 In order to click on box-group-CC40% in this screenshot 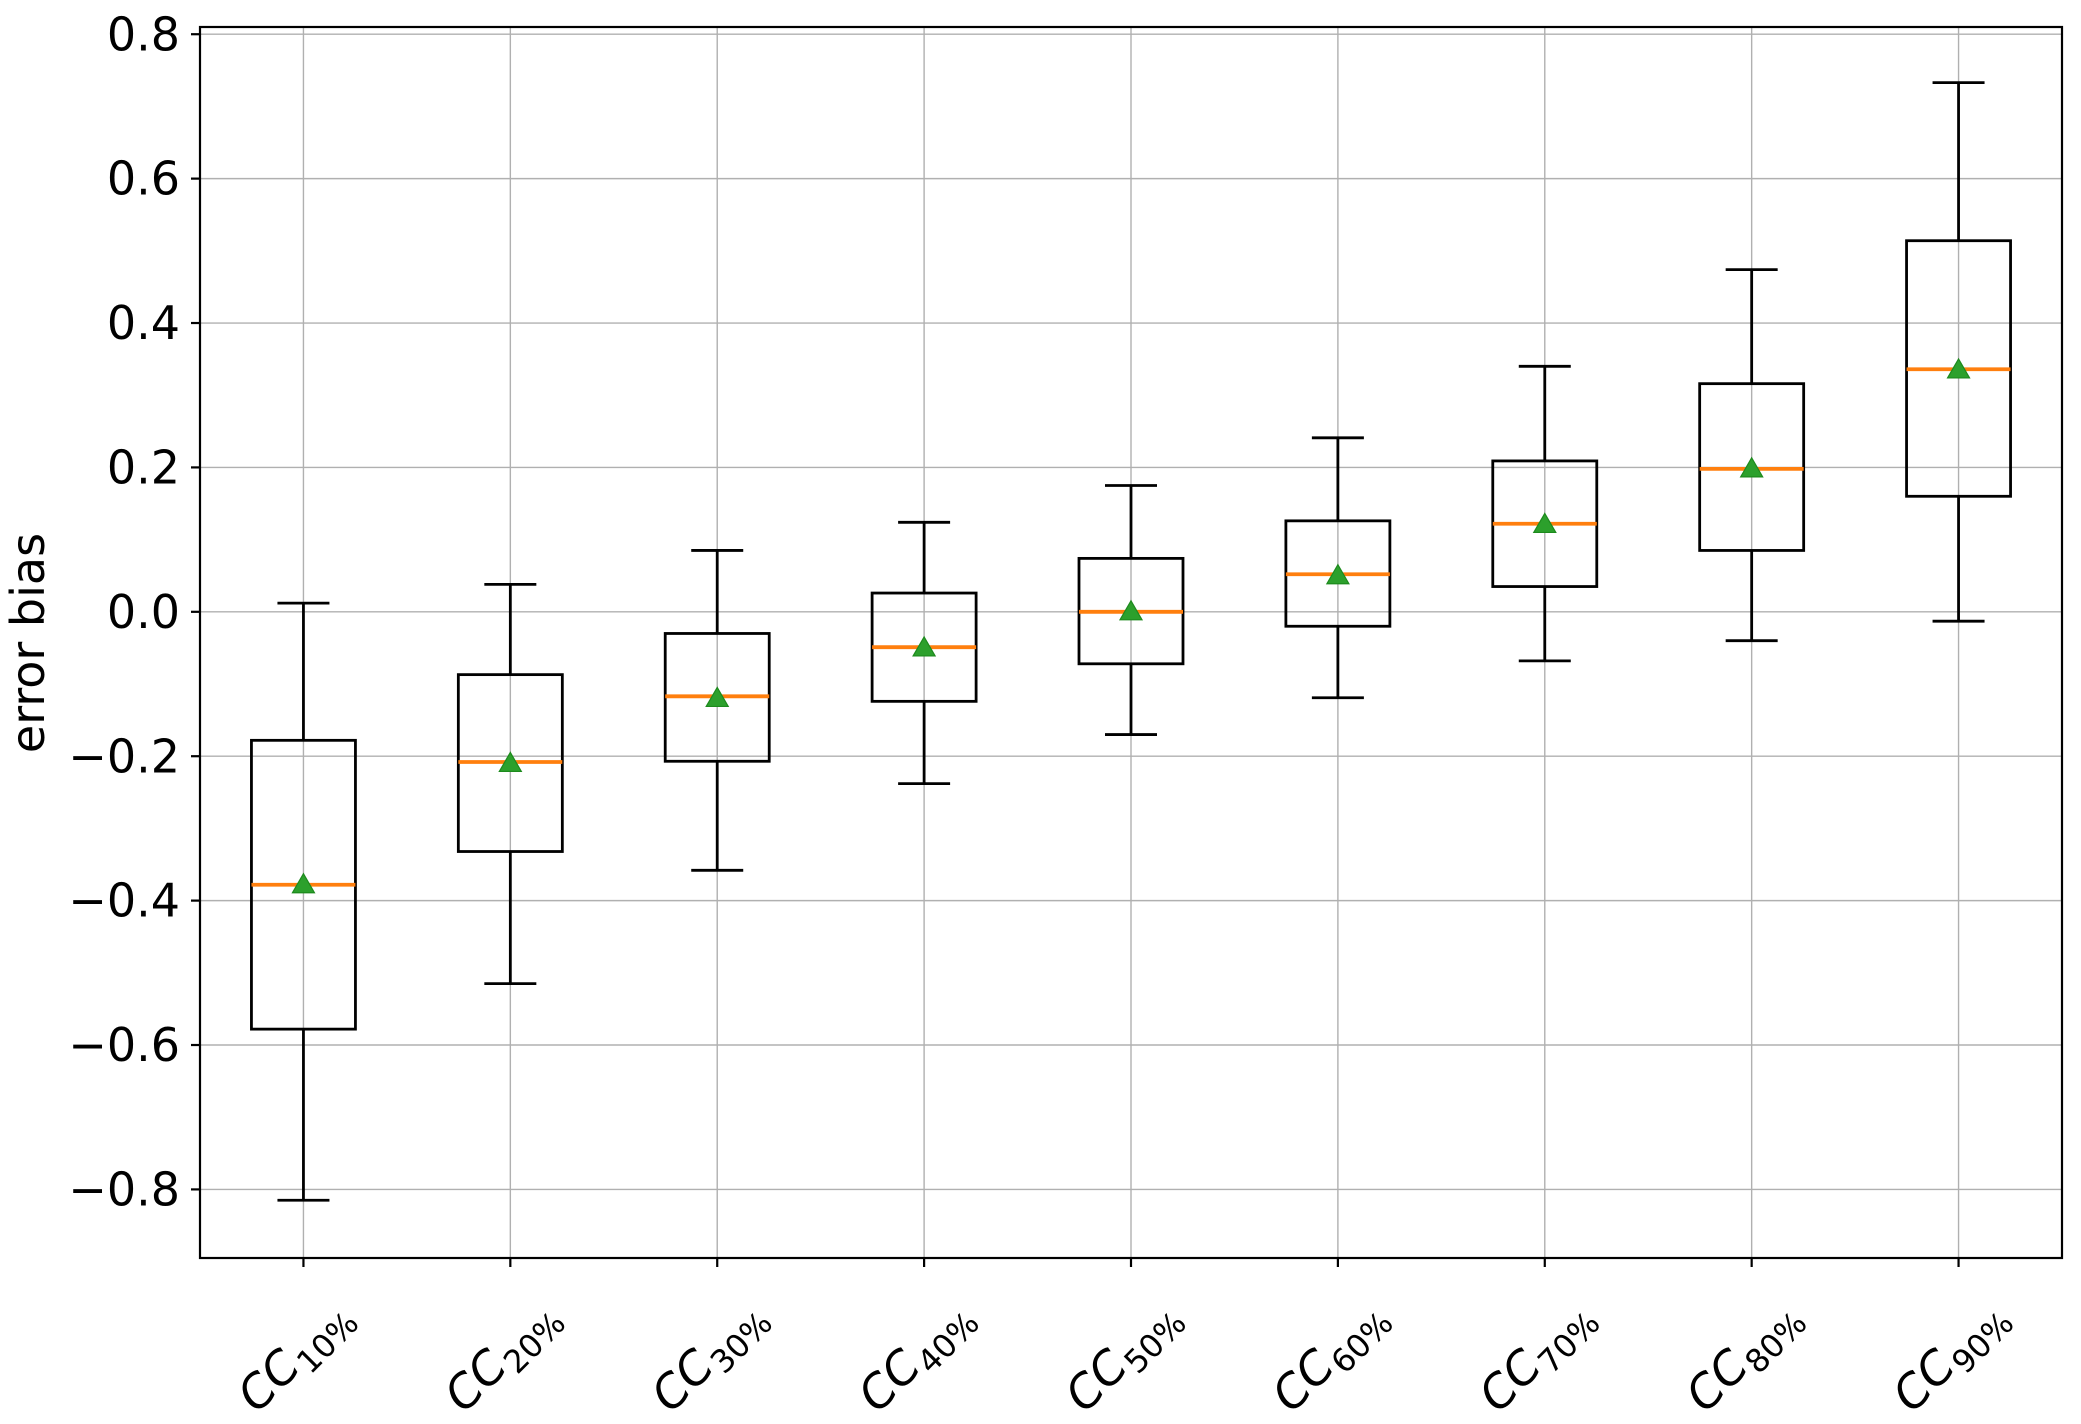, I will do `click(924, 653)`.